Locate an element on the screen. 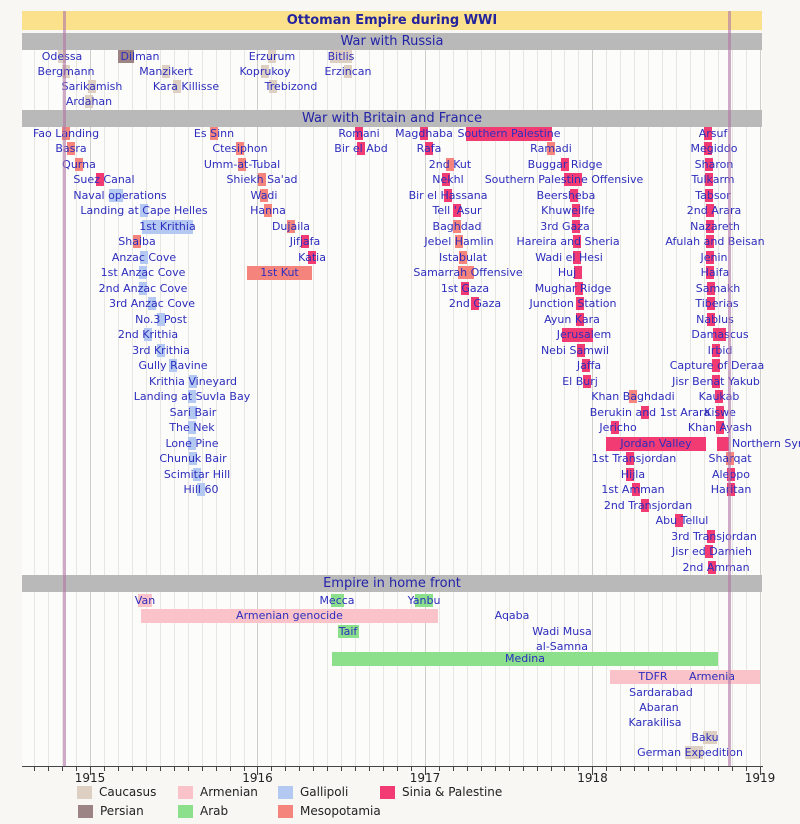 The height and width of the screenshot is (824, 800). event-label: Jisr Benat Yakub is located at coordinates (716, 381).